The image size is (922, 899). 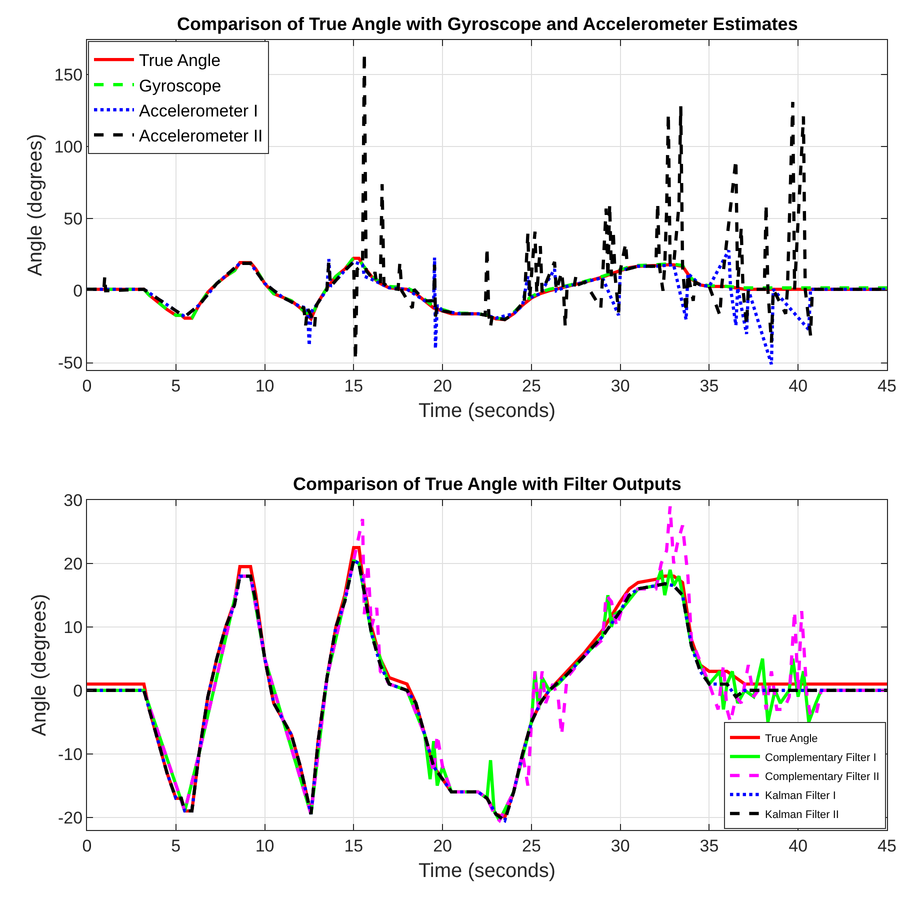 What do you see at coordinates (802, 814) in the screenshot?
I see `legend-label: Kalman Filter II` at bounding box center [802, 814].